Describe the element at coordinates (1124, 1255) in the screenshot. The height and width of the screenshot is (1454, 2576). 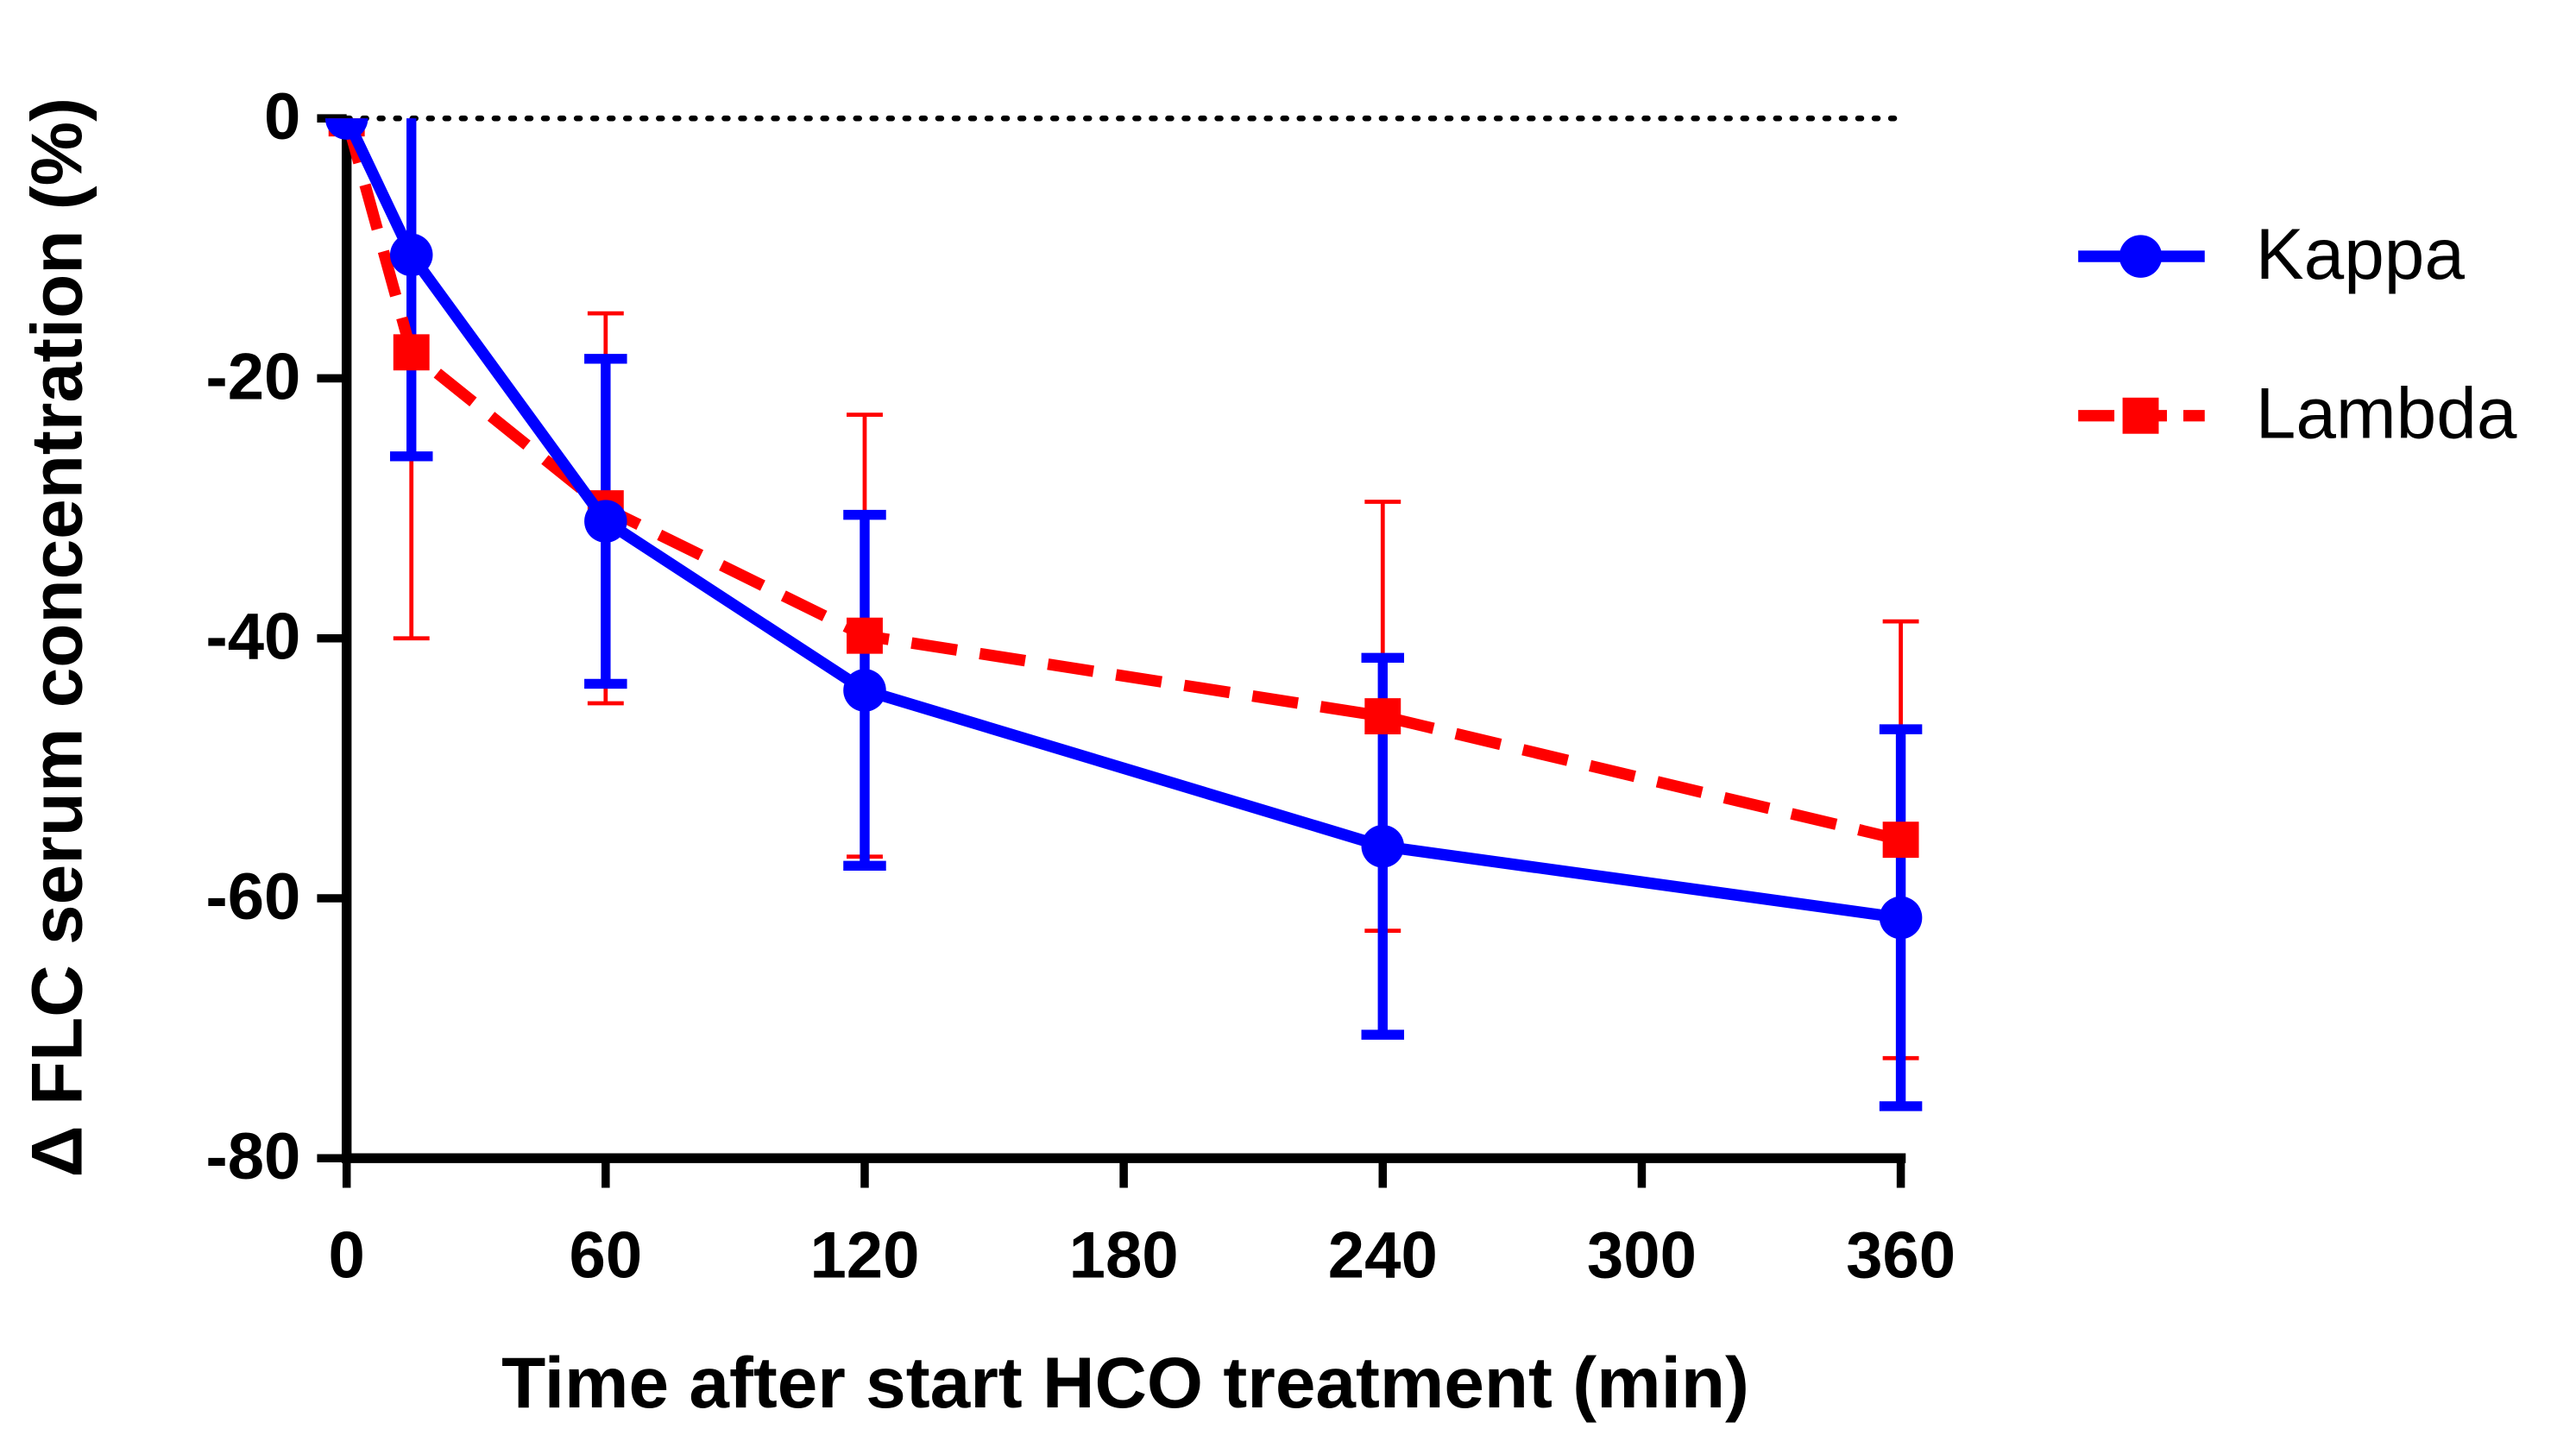
I see `x-tick-label: 180` at that location.